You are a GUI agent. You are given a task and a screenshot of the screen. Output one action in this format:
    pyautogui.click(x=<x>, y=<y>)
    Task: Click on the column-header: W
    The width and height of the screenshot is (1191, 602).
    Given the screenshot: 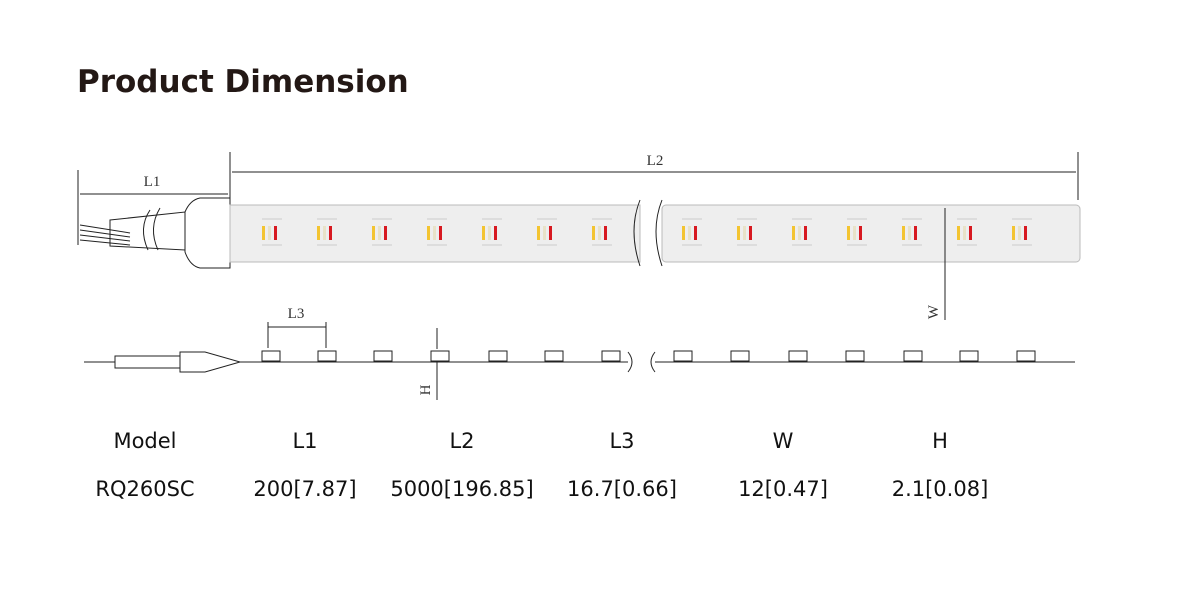 What is the action you would take?
    pyautogui.click(x=783, y=441)
    